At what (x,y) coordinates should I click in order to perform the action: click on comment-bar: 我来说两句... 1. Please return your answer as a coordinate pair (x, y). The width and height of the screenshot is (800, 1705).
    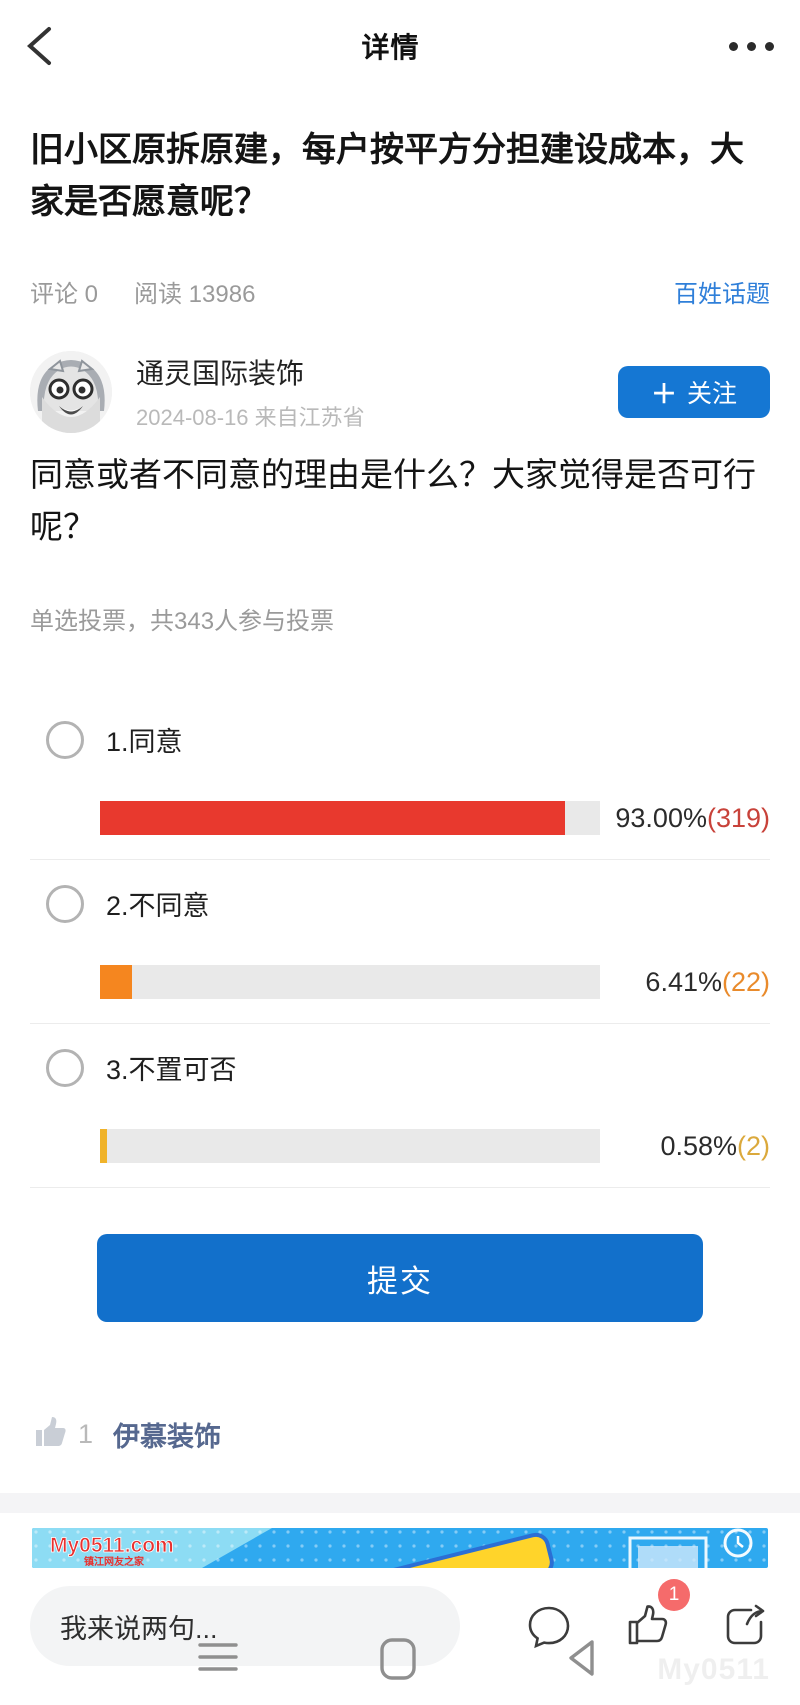
    Looking at the image, I should click on (400, 1622).